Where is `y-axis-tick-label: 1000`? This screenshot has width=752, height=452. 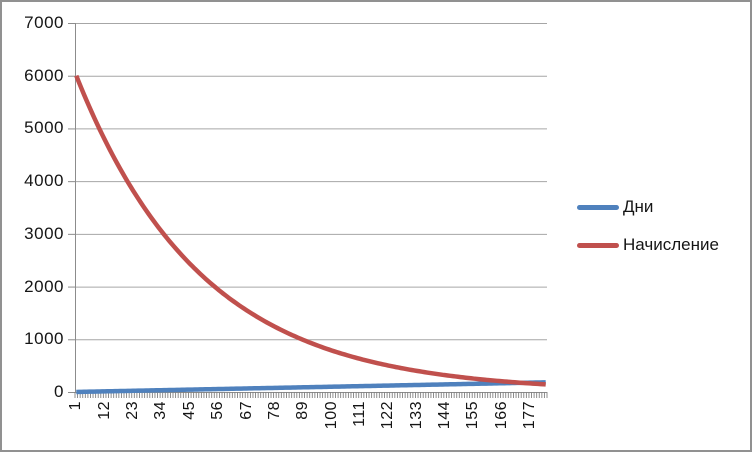
y-axis-tick-label: 1000 is located at coordinates (44, 339).